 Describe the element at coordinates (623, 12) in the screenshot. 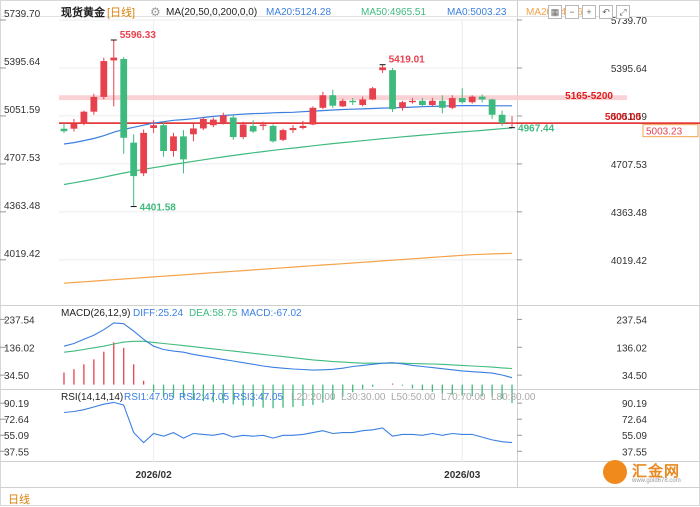

I see `fullscreen-icon: ⤢` at that location.